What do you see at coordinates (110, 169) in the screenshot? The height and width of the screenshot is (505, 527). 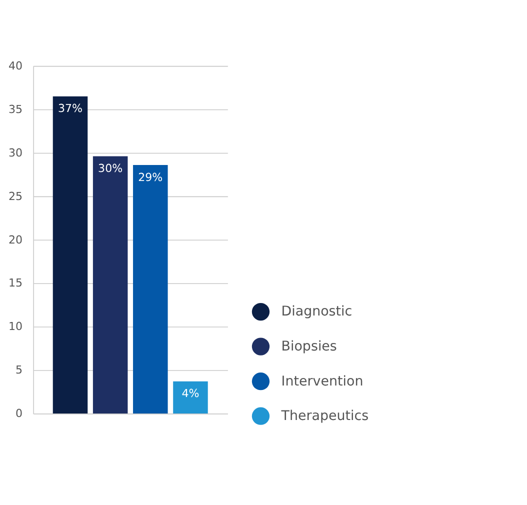 I see `data-label: 30%` at bounding box center [110, 169].